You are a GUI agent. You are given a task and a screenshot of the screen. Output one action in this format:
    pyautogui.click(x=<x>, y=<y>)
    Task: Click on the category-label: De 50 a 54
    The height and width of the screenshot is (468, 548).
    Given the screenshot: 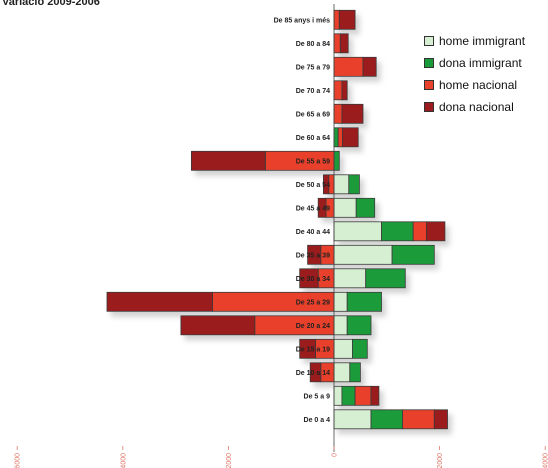 What is the action you would take?
    pyautogui.click(x=313, y=185)
    